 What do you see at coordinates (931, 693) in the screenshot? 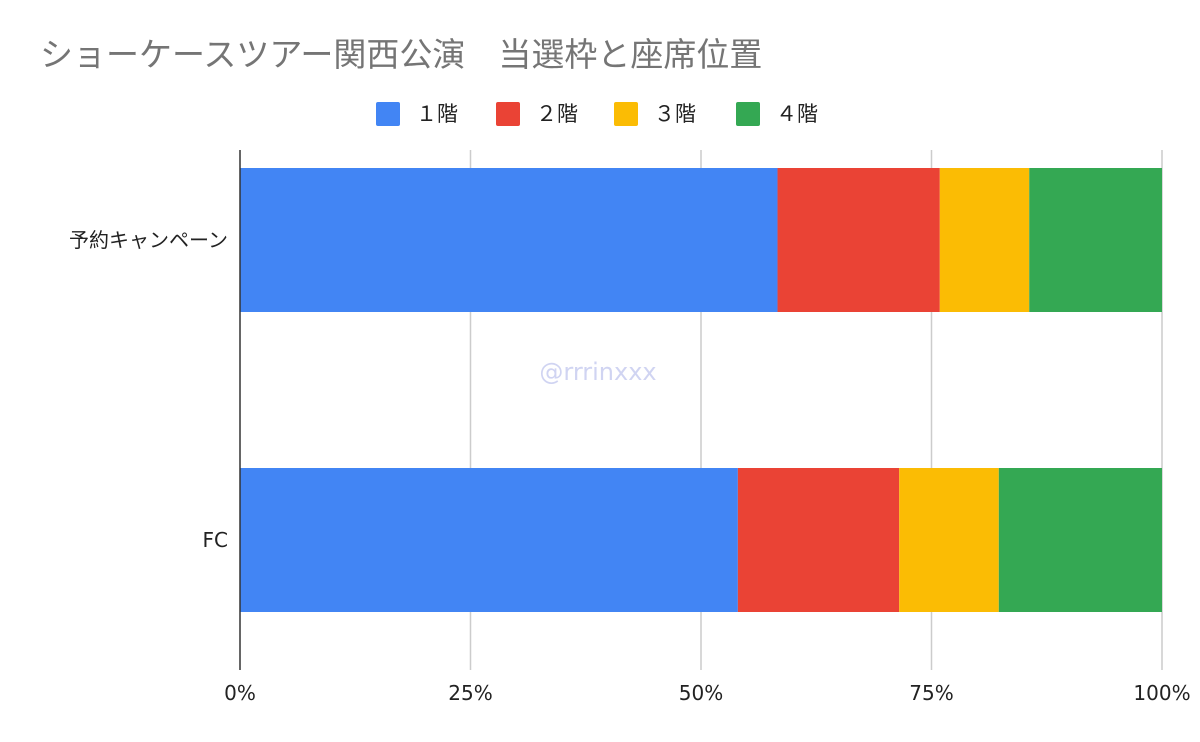
I see `x-tick-label-75: 75%` at bounding box center [931, 693].